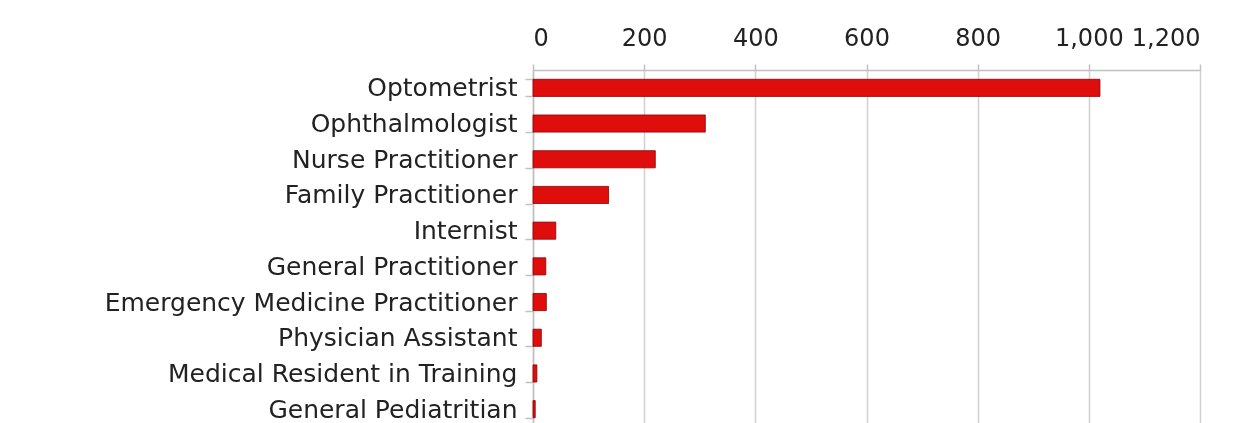  Describe the element at coordinates (1089, 37) in the screenshot. I see `x-tick-label: 1,000` at that location.